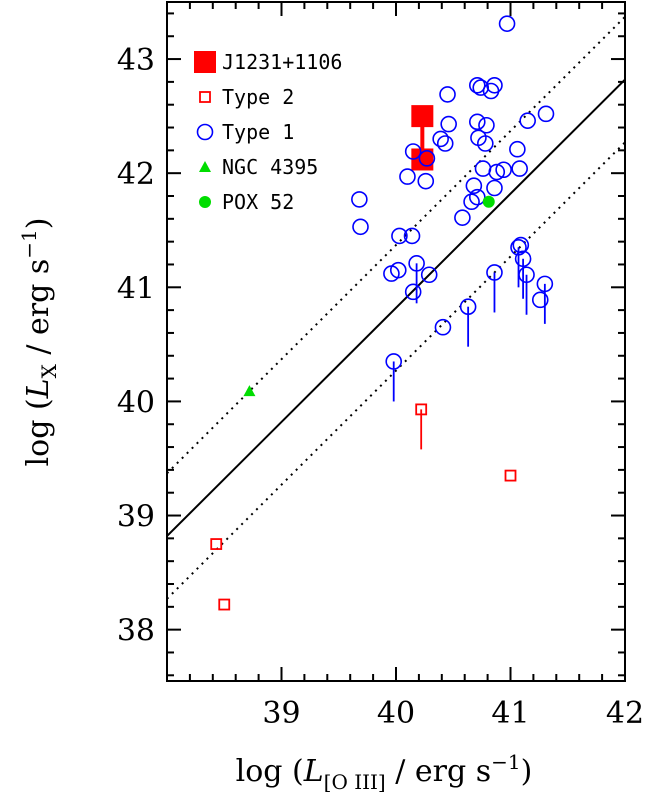  Describe the element at coordinates (136, 174) in the screenshot. I see `y-tick-label: 42` at that location.